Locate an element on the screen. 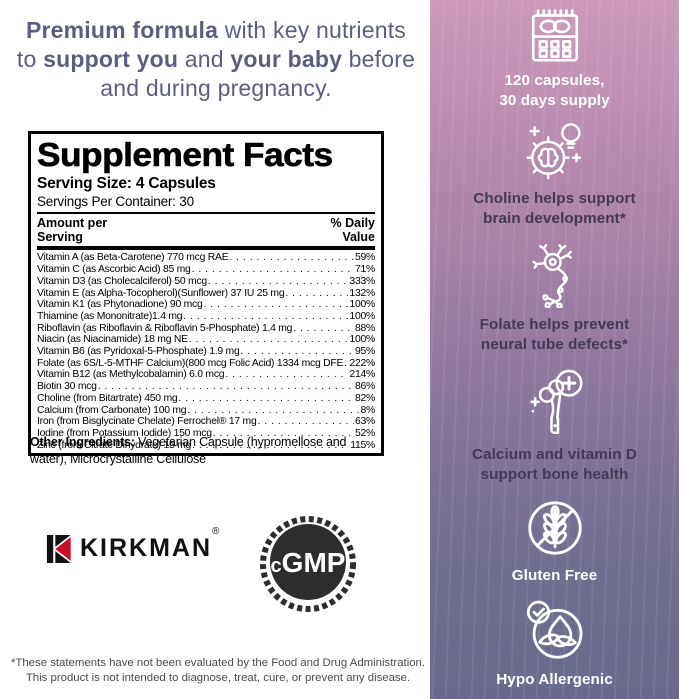 Image resolution: width=679 pixels, height=699 pixels. nutrient-dv: 132% is located at coordinates (362, 293).